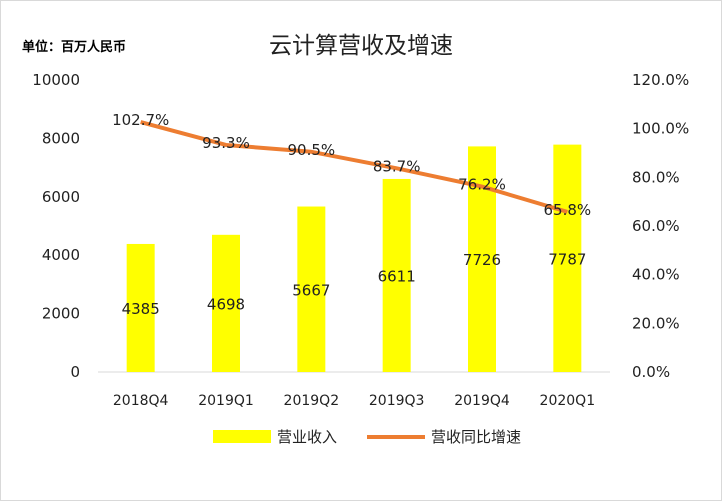 Image resolution: width=722 pixels, height=501 pixels. What do you see at coordinates (397, 166) in the screenshot?
I see `growth-data-label: 83.7%` at bounding box center [397, 166].